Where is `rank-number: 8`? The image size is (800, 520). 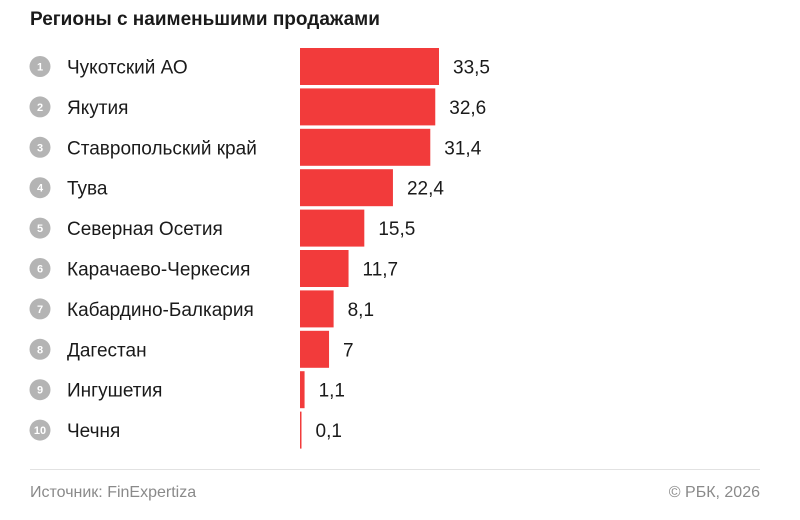
rank-number: 8 is located at coordinates (40, 350).